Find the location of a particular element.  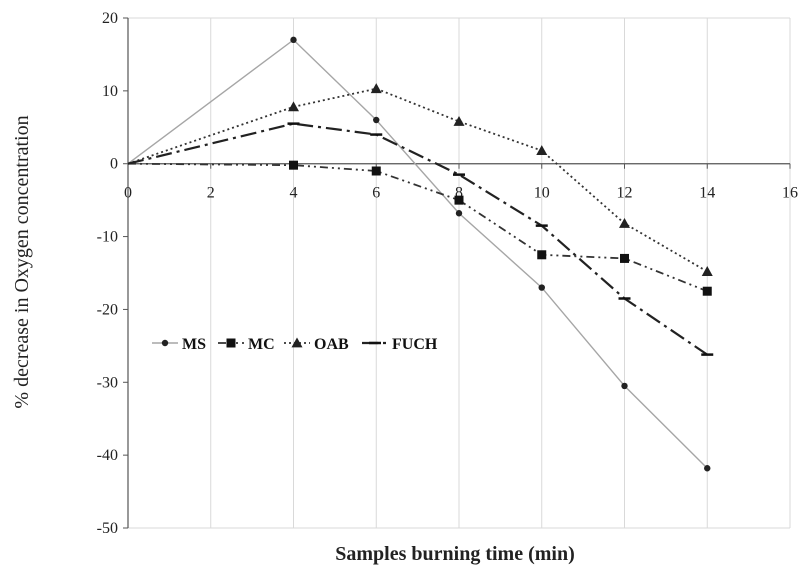

y-tick-label: -10 is located at coordinates (107, 237).